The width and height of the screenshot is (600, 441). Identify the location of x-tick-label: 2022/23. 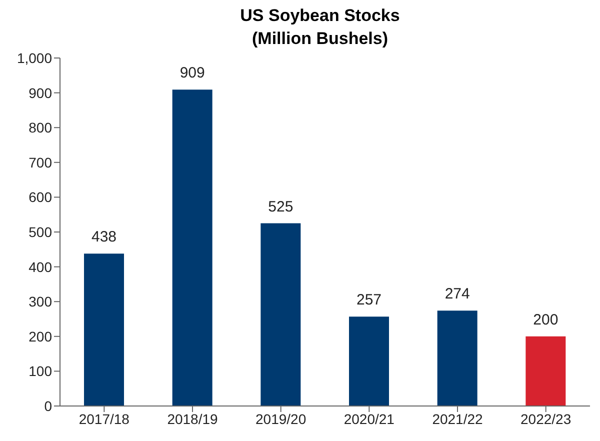
(546, 418).